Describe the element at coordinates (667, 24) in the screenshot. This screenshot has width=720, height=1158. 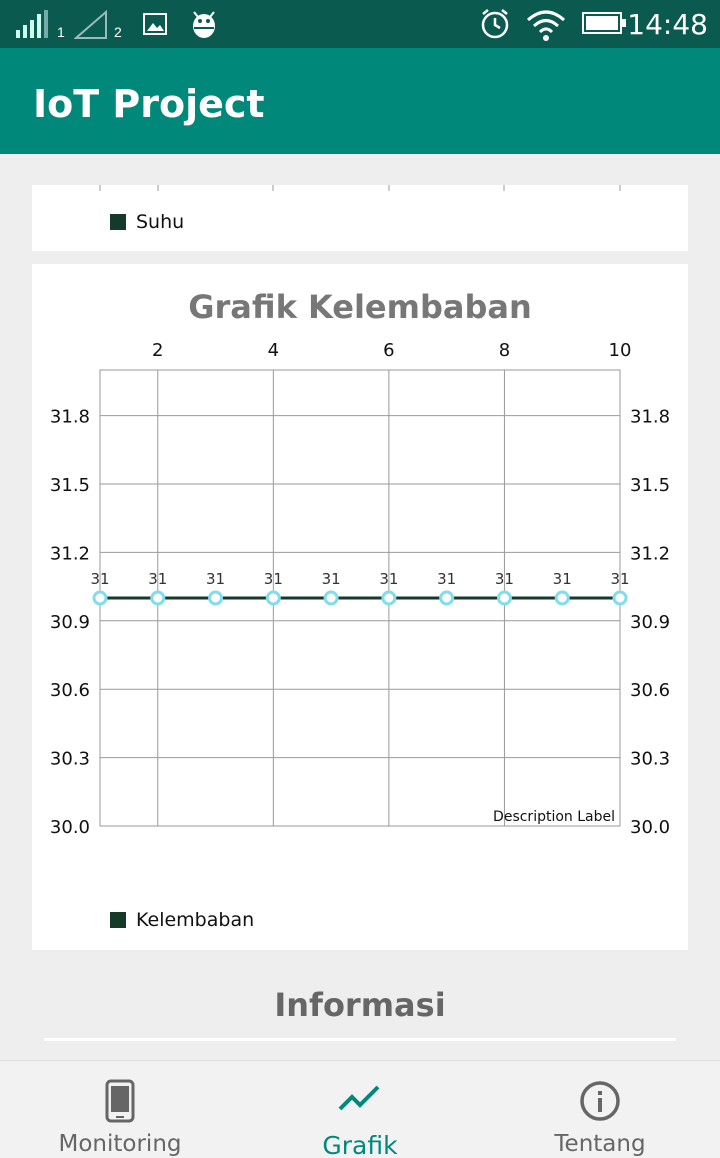
I see `status-time: 14:48` at that location.